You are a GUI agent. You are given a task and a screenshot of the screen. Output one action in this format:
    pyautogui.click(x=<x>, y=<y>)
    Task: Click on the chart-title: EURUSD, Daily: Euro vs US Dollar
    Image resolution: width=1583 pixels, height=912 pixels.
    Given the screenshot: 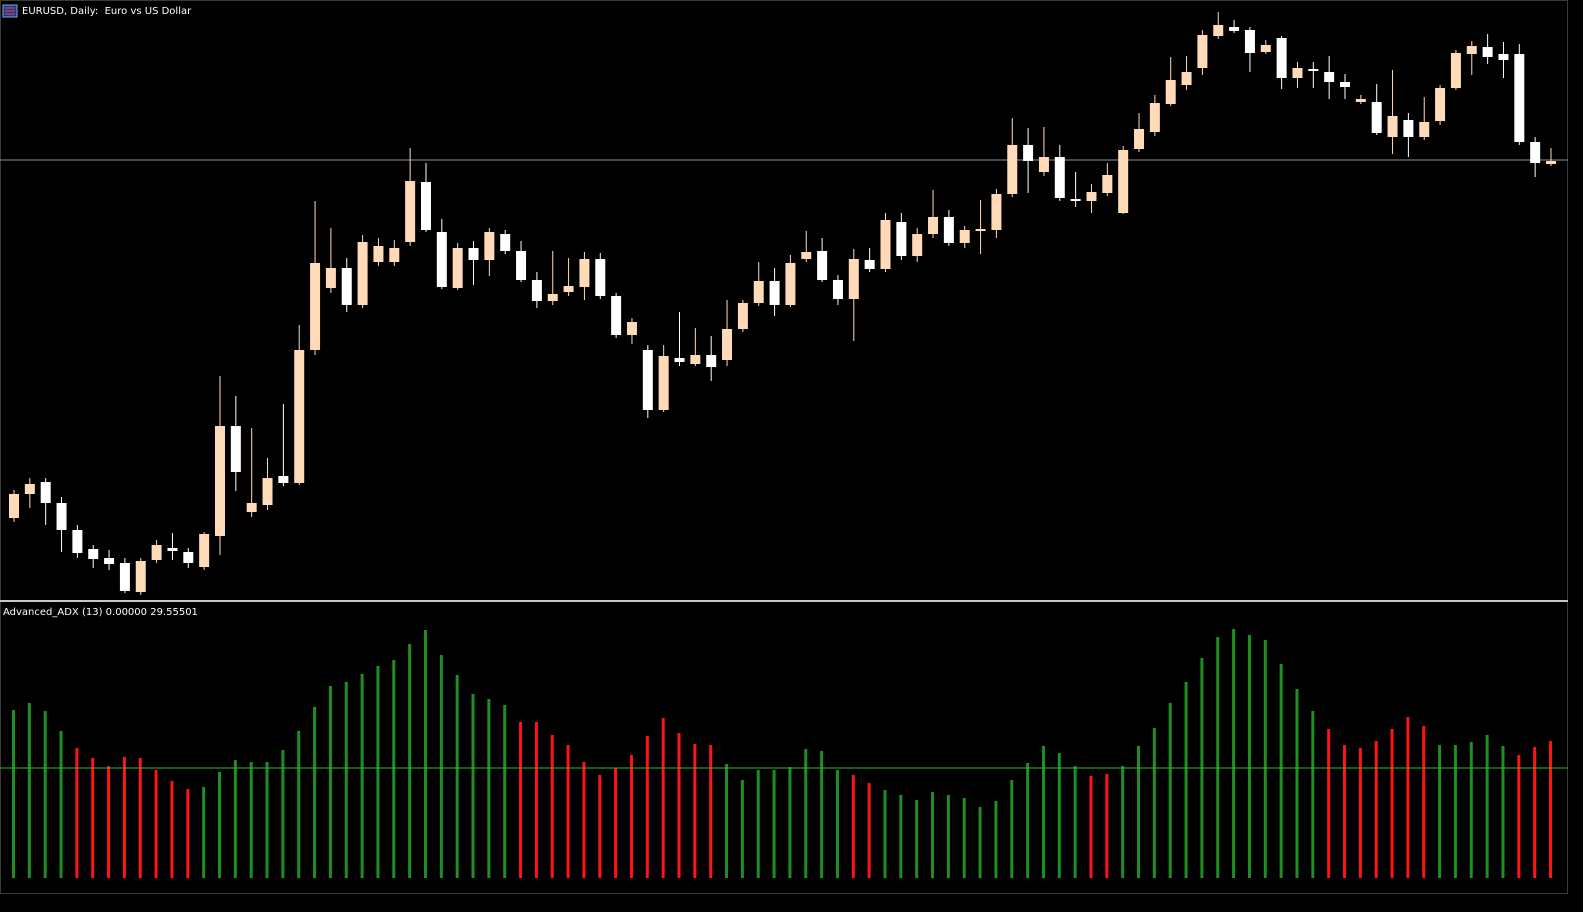 What is the action you would take?
    pyautogui.click(x=107, y=11)
    